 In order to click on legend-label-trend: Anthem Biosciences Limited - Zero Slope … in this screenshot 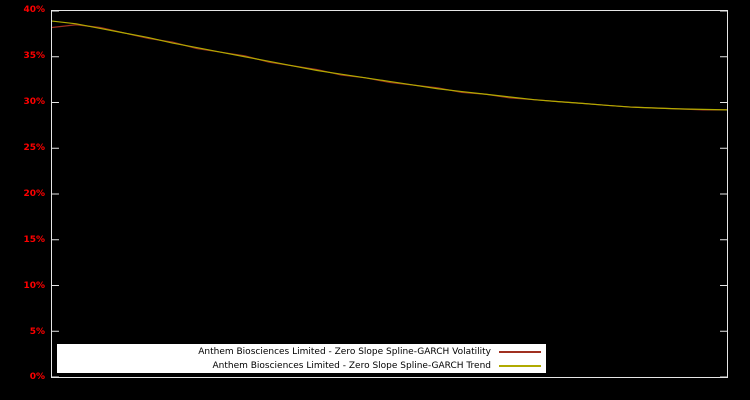, I will do `click(351, 365)`.